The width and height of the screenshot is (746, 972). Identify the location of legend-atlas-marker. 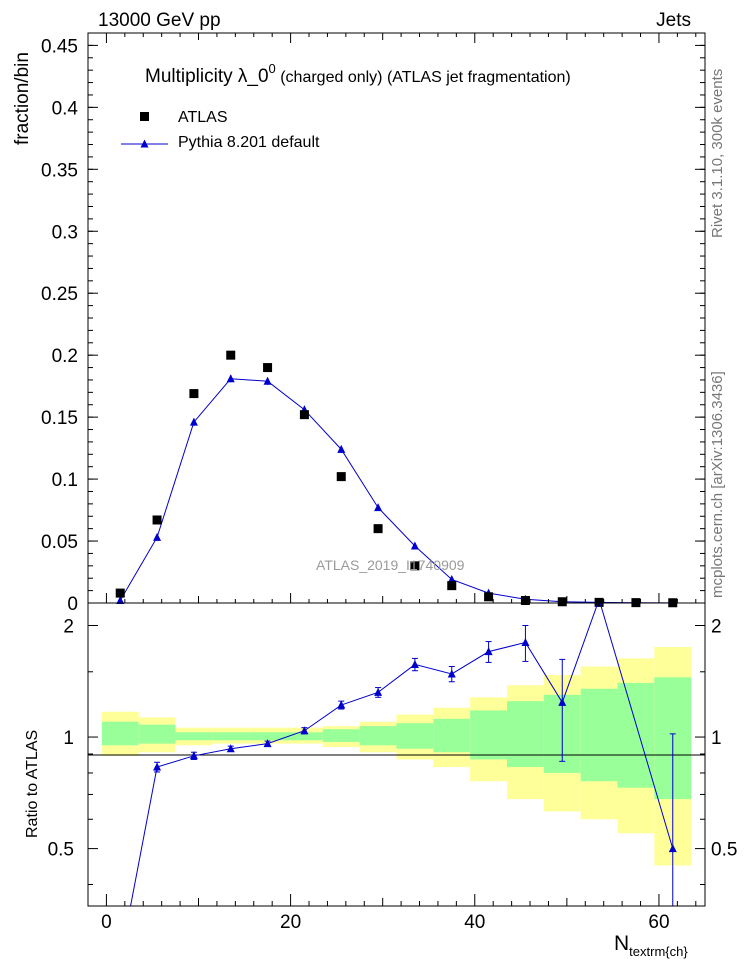
(144, 116).